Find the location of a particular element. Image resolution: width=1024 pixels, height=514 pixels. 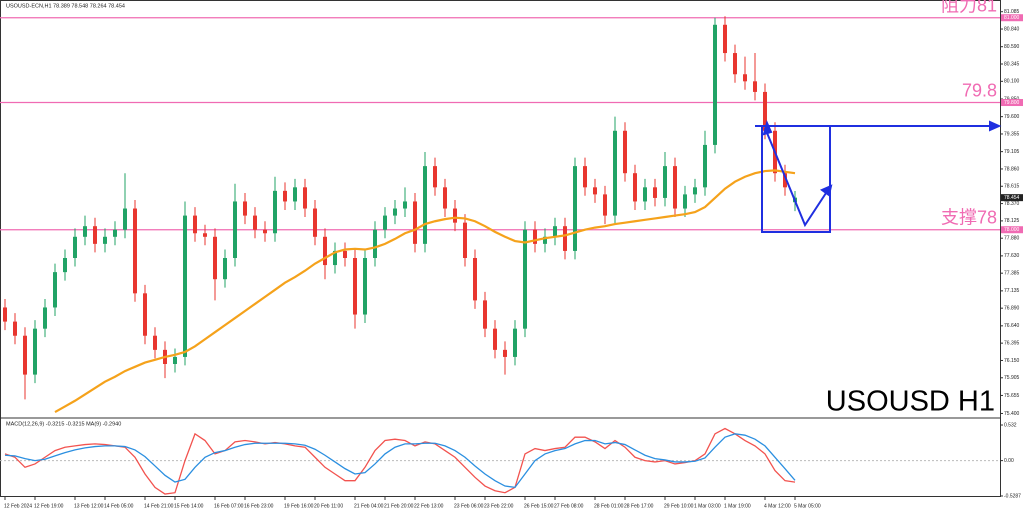

x-tick-label: 28 Feb 17:00 is located at coordinates (639, 506).